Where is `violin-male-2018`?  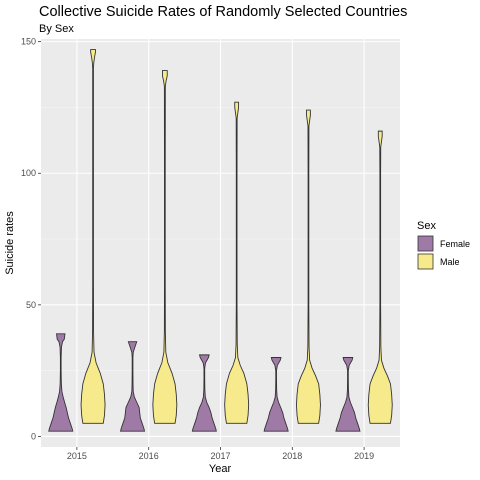
violin-male-2018 is located at coordinates (308, 266).